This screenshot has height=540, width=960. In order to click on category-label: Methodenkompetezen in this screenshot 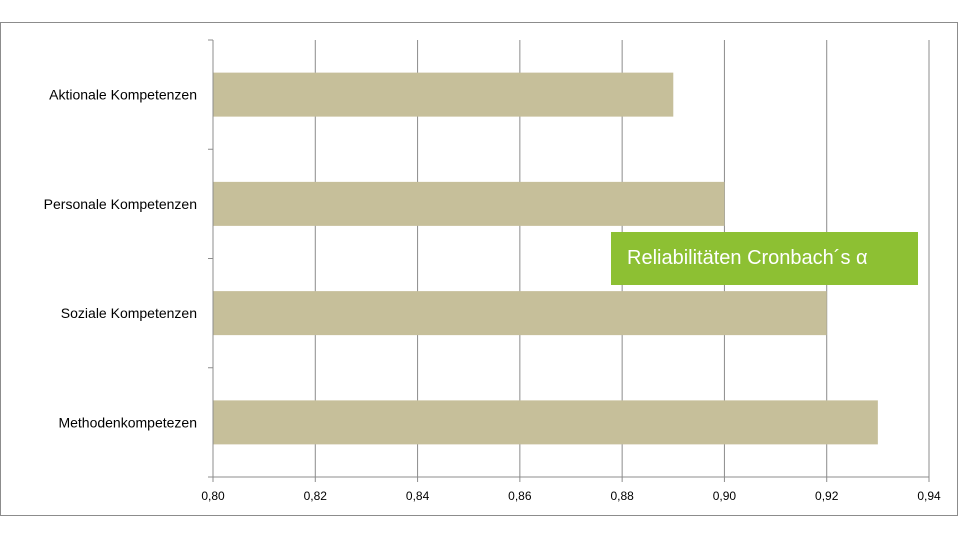, I will do `click(127, 422)`.